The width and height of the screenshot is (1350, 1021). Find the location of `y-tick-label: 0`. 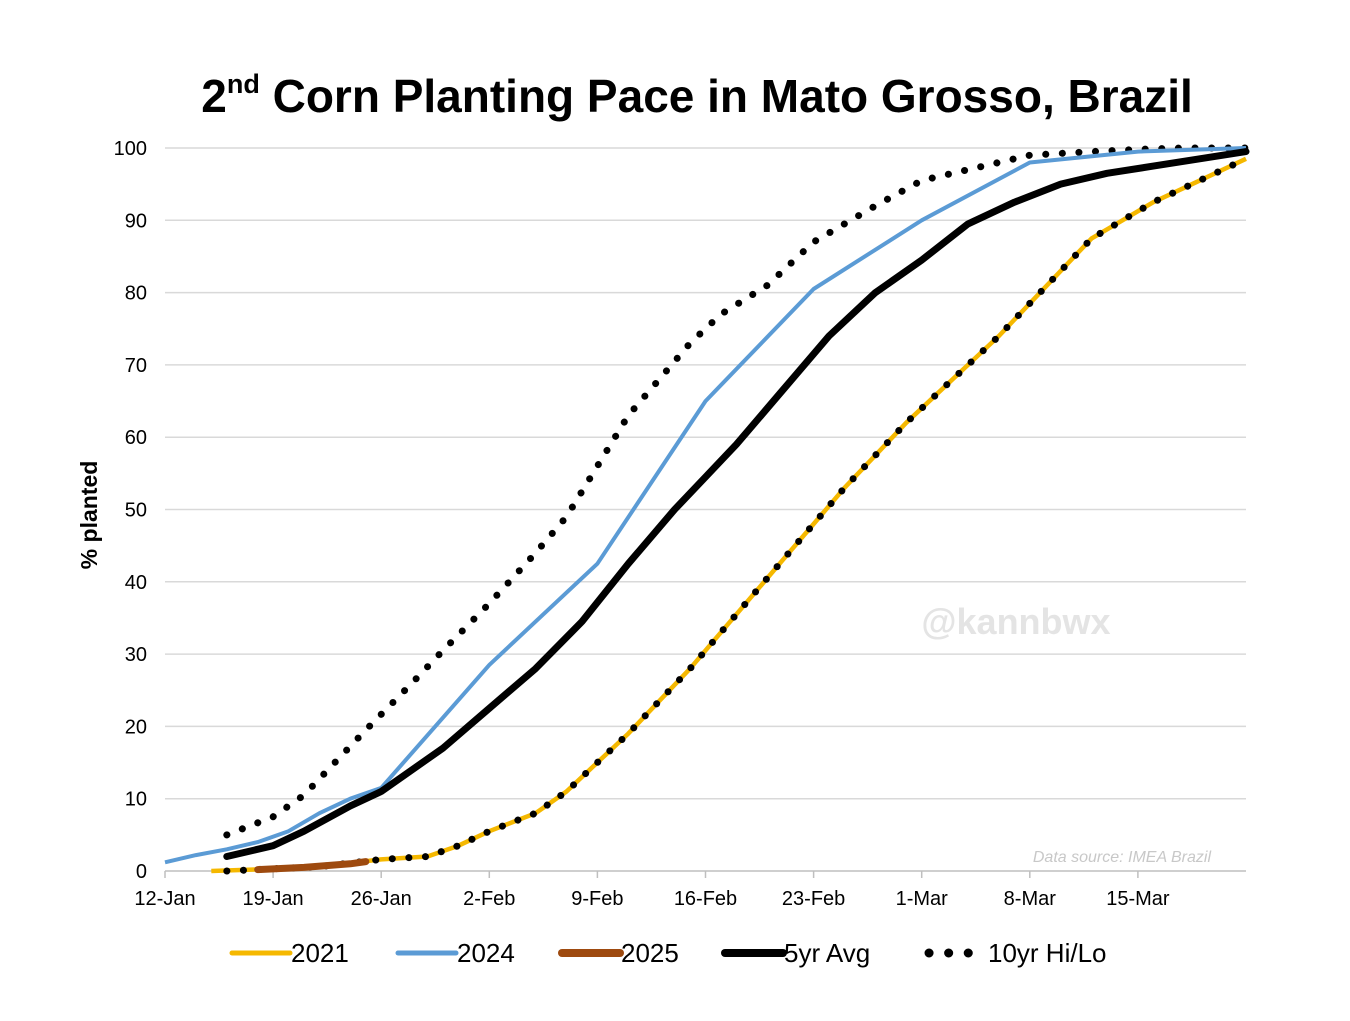

y-tick-label: 0 is located at coordinates (141, 872).